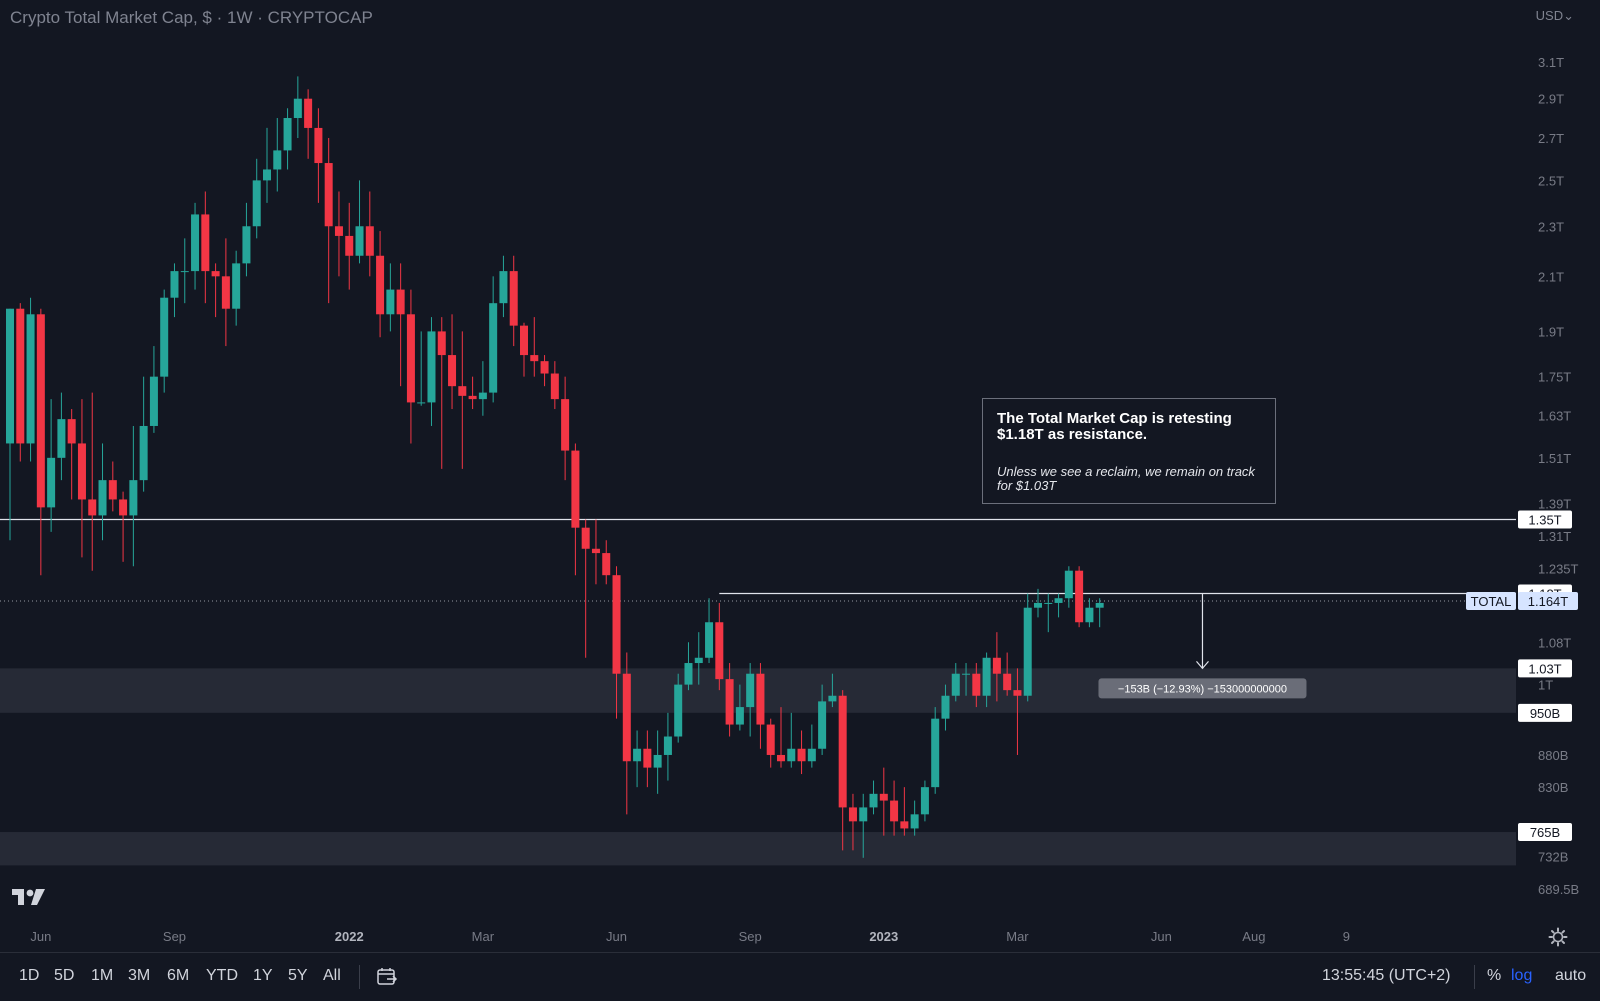 The height and width of the screenshot is (1001, 1600). I want to click on log-scale-button: log, so click(1522, 975).